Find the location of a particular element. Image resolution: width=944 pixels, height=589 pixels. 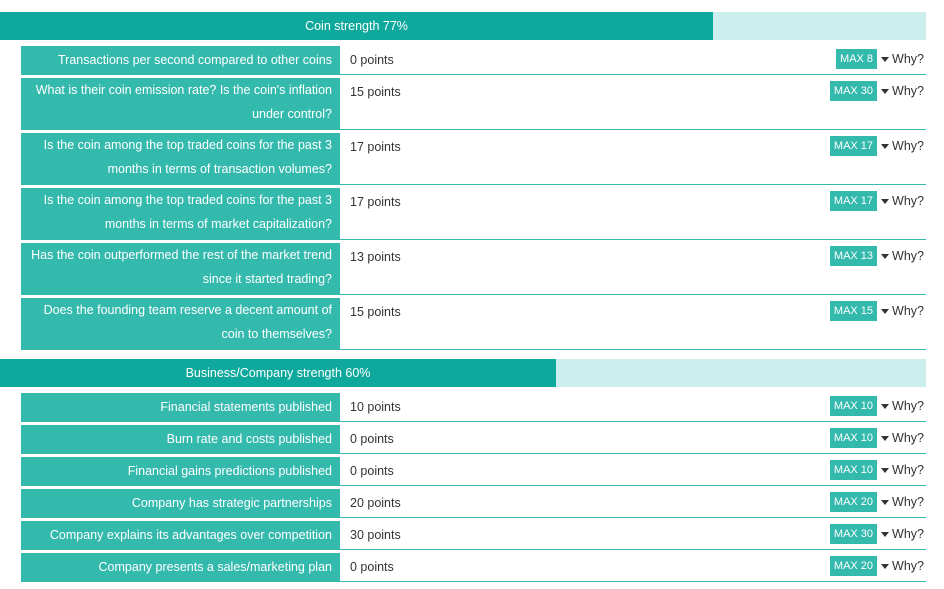

max-badge: MAX 13 is located at coordinates (853, 256).